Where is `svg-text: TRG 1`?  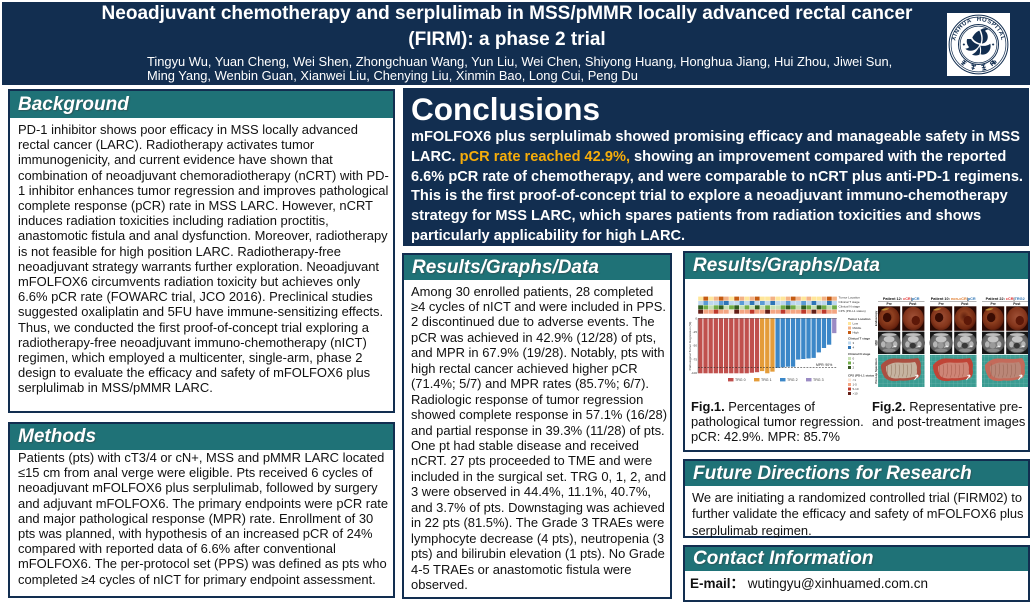 svg-text: TRG 1 is located at coordinates (766, 380).